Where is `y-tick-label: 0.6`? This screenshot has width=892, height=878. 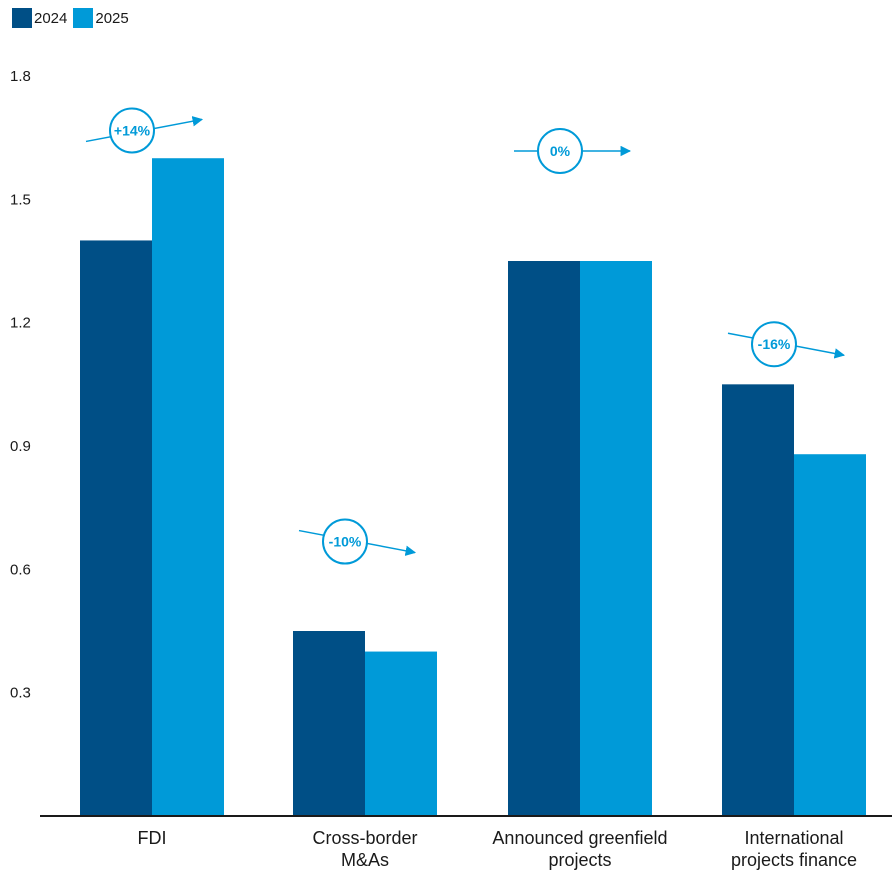
y-tick-label: 0.6 is located at coordinates (20, 569).